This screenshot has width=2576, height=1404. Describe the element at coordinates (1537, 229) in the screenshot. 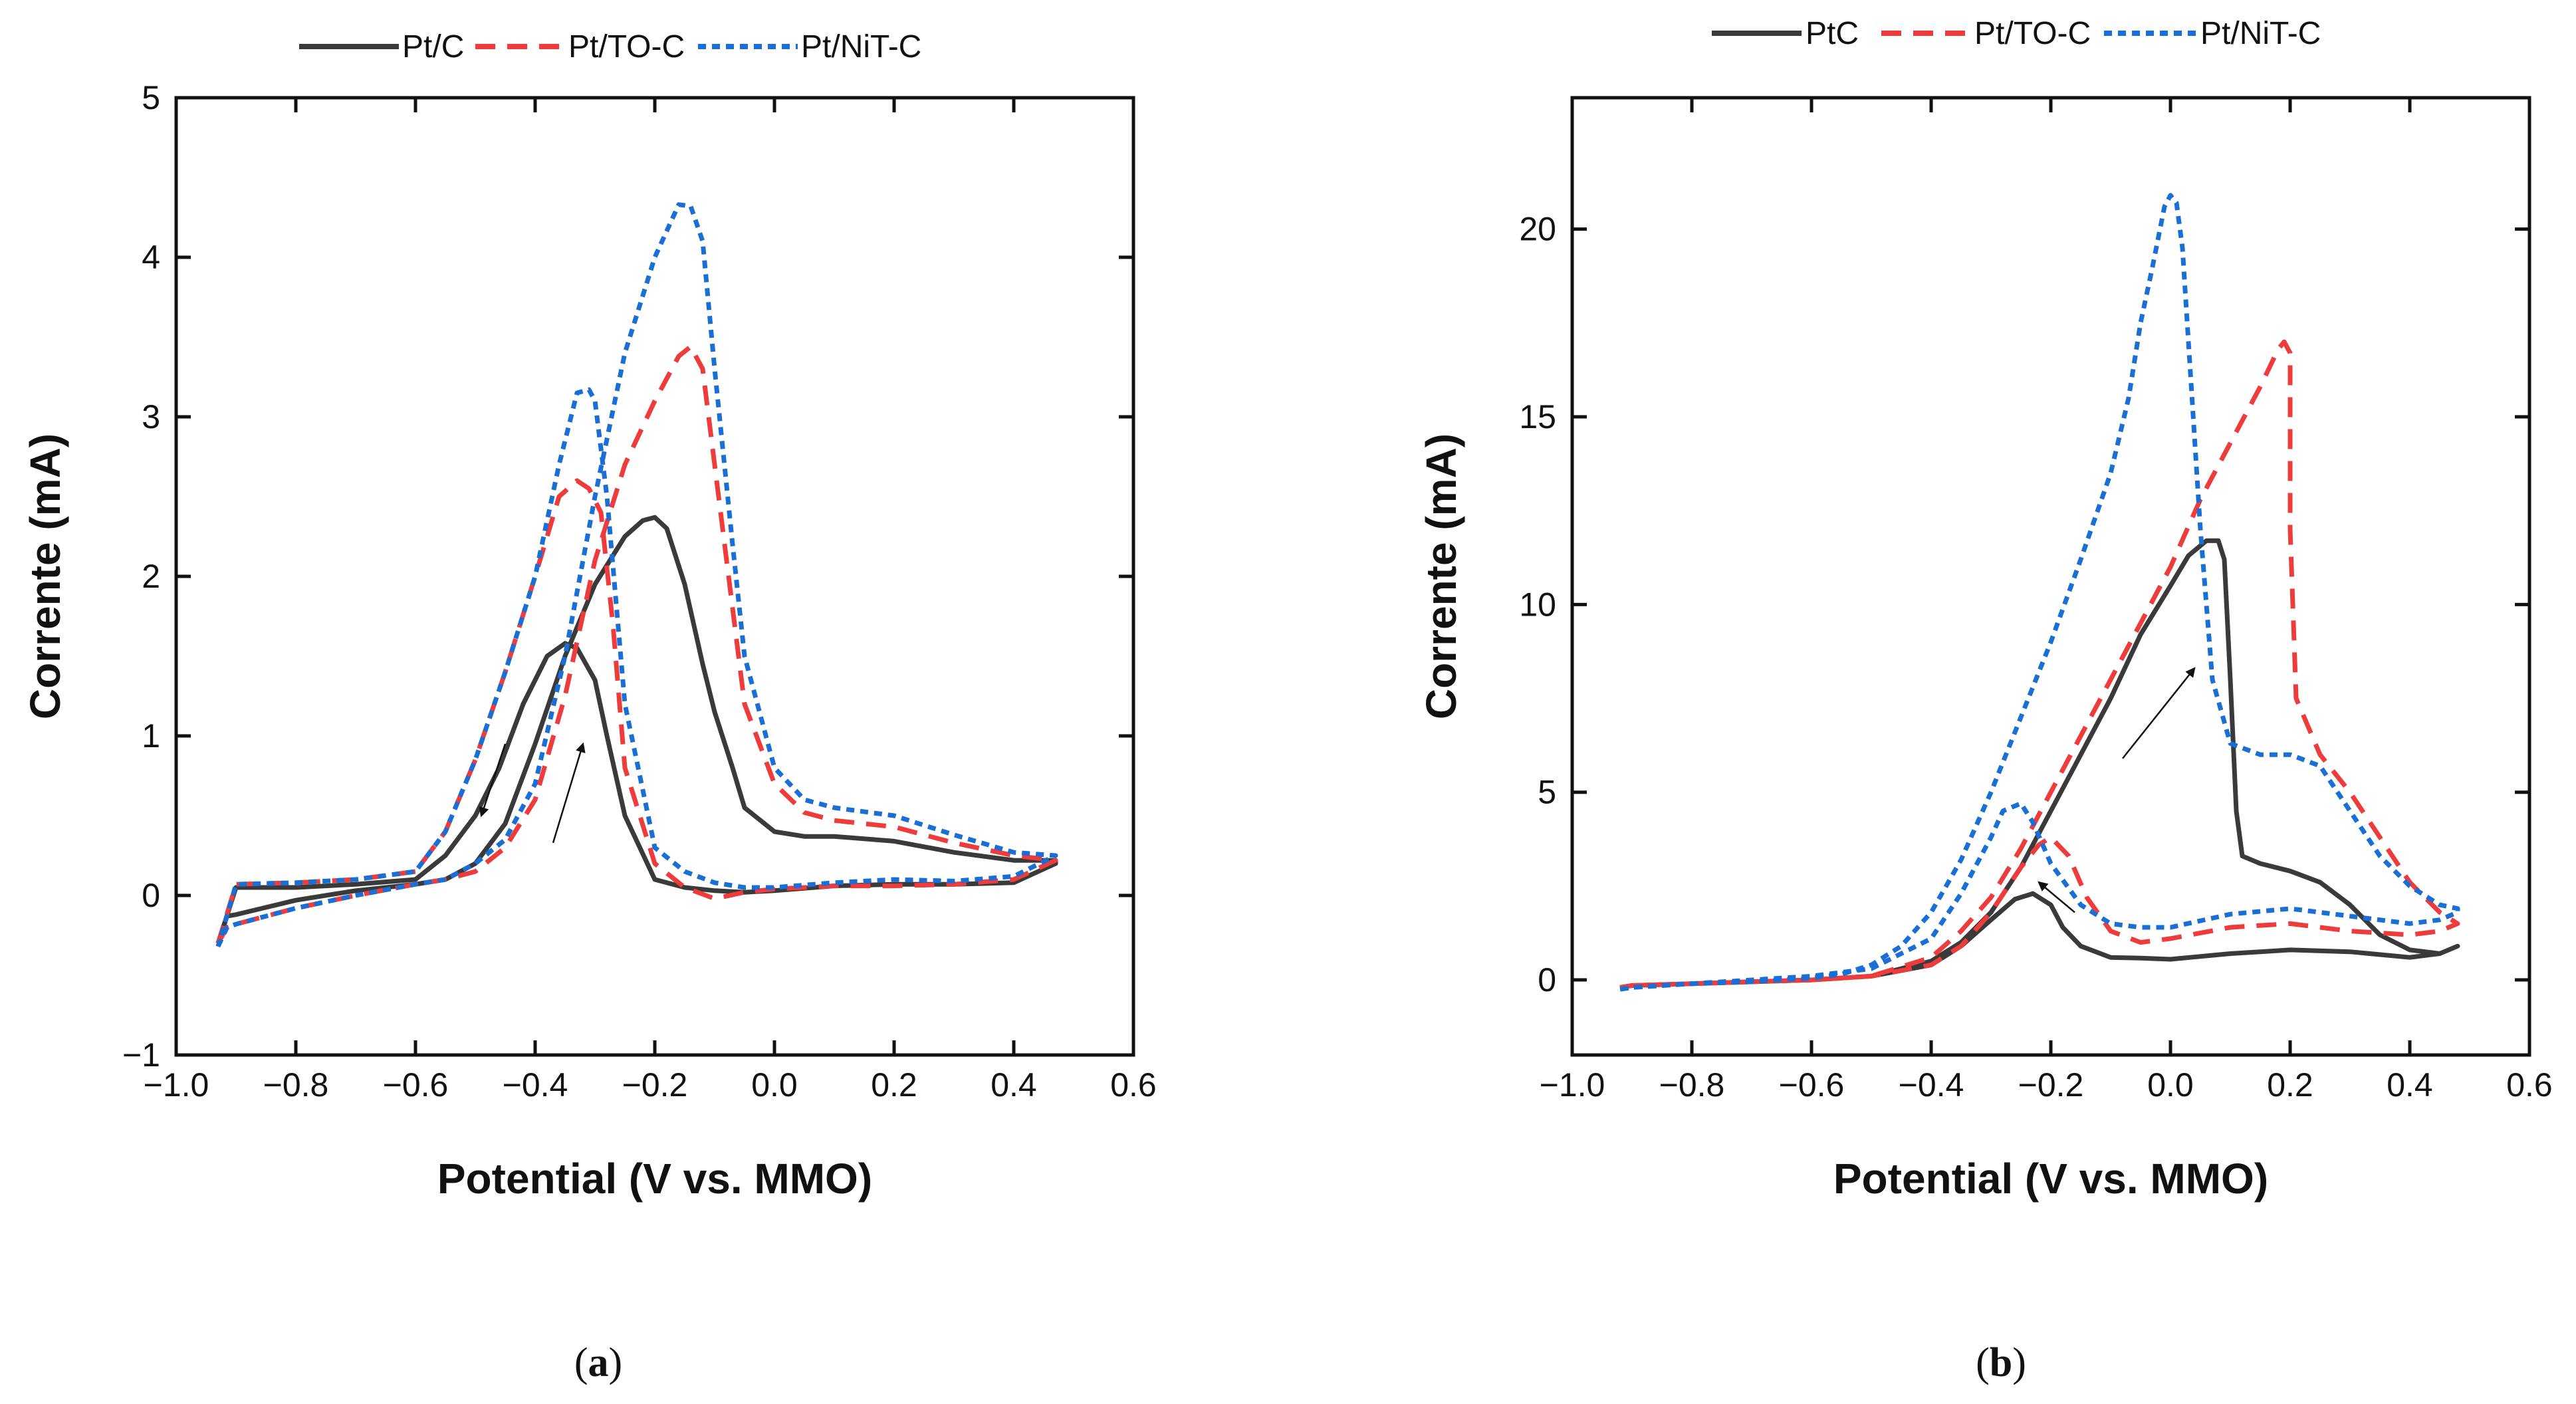

I see `y-tick-label: 20` at that location.